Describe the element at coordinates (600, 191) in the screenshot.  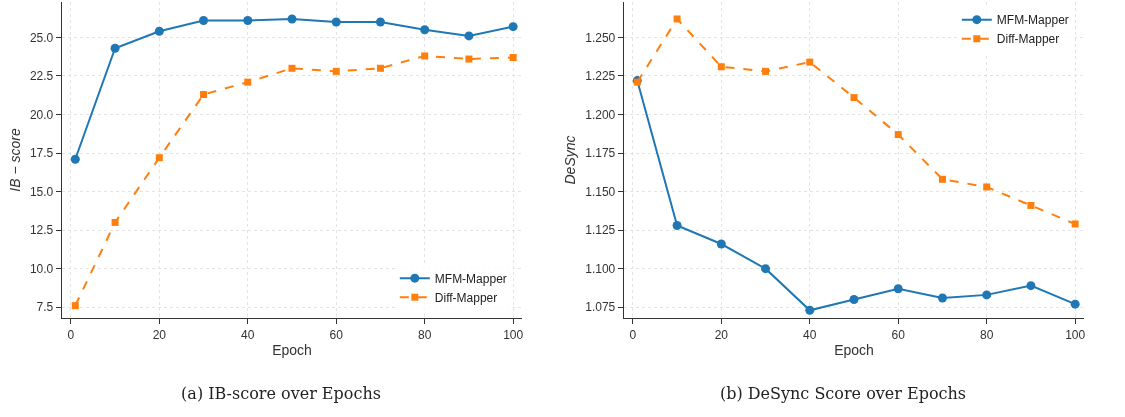
I see `y-tick-label: 1.150` at that location.